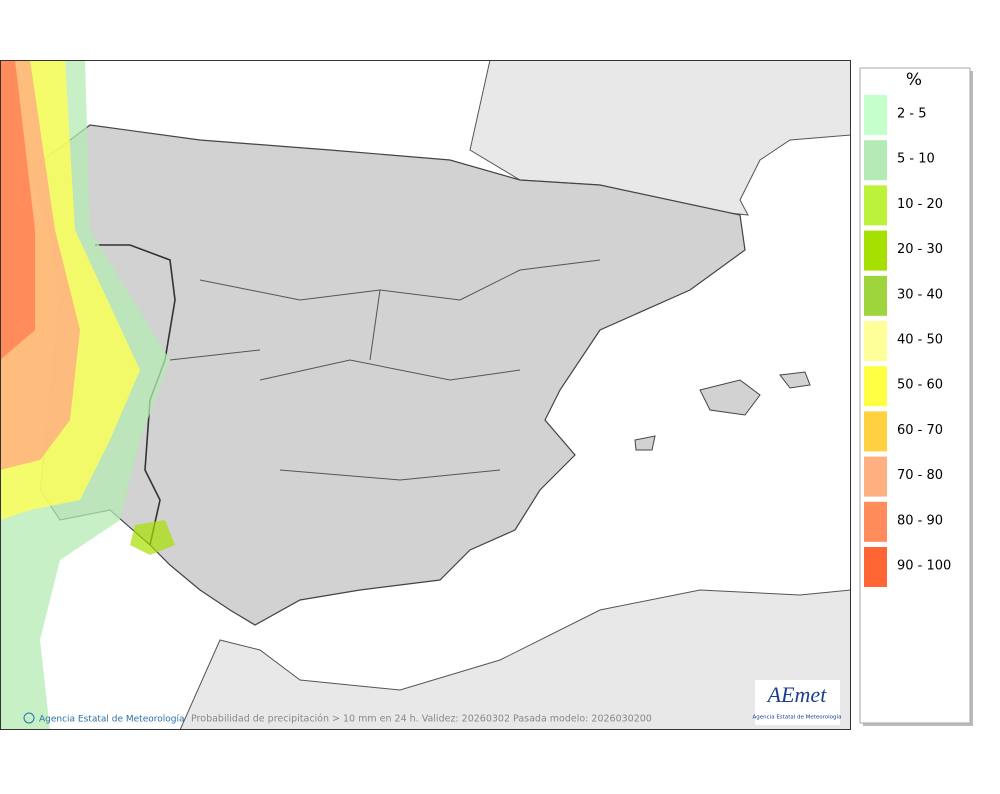 The height and width of the screenshot is (794, 1000). Describe the element at coordinates (920, 475) in the screenshot. I see `legend-label: 70 - 80` at that location.